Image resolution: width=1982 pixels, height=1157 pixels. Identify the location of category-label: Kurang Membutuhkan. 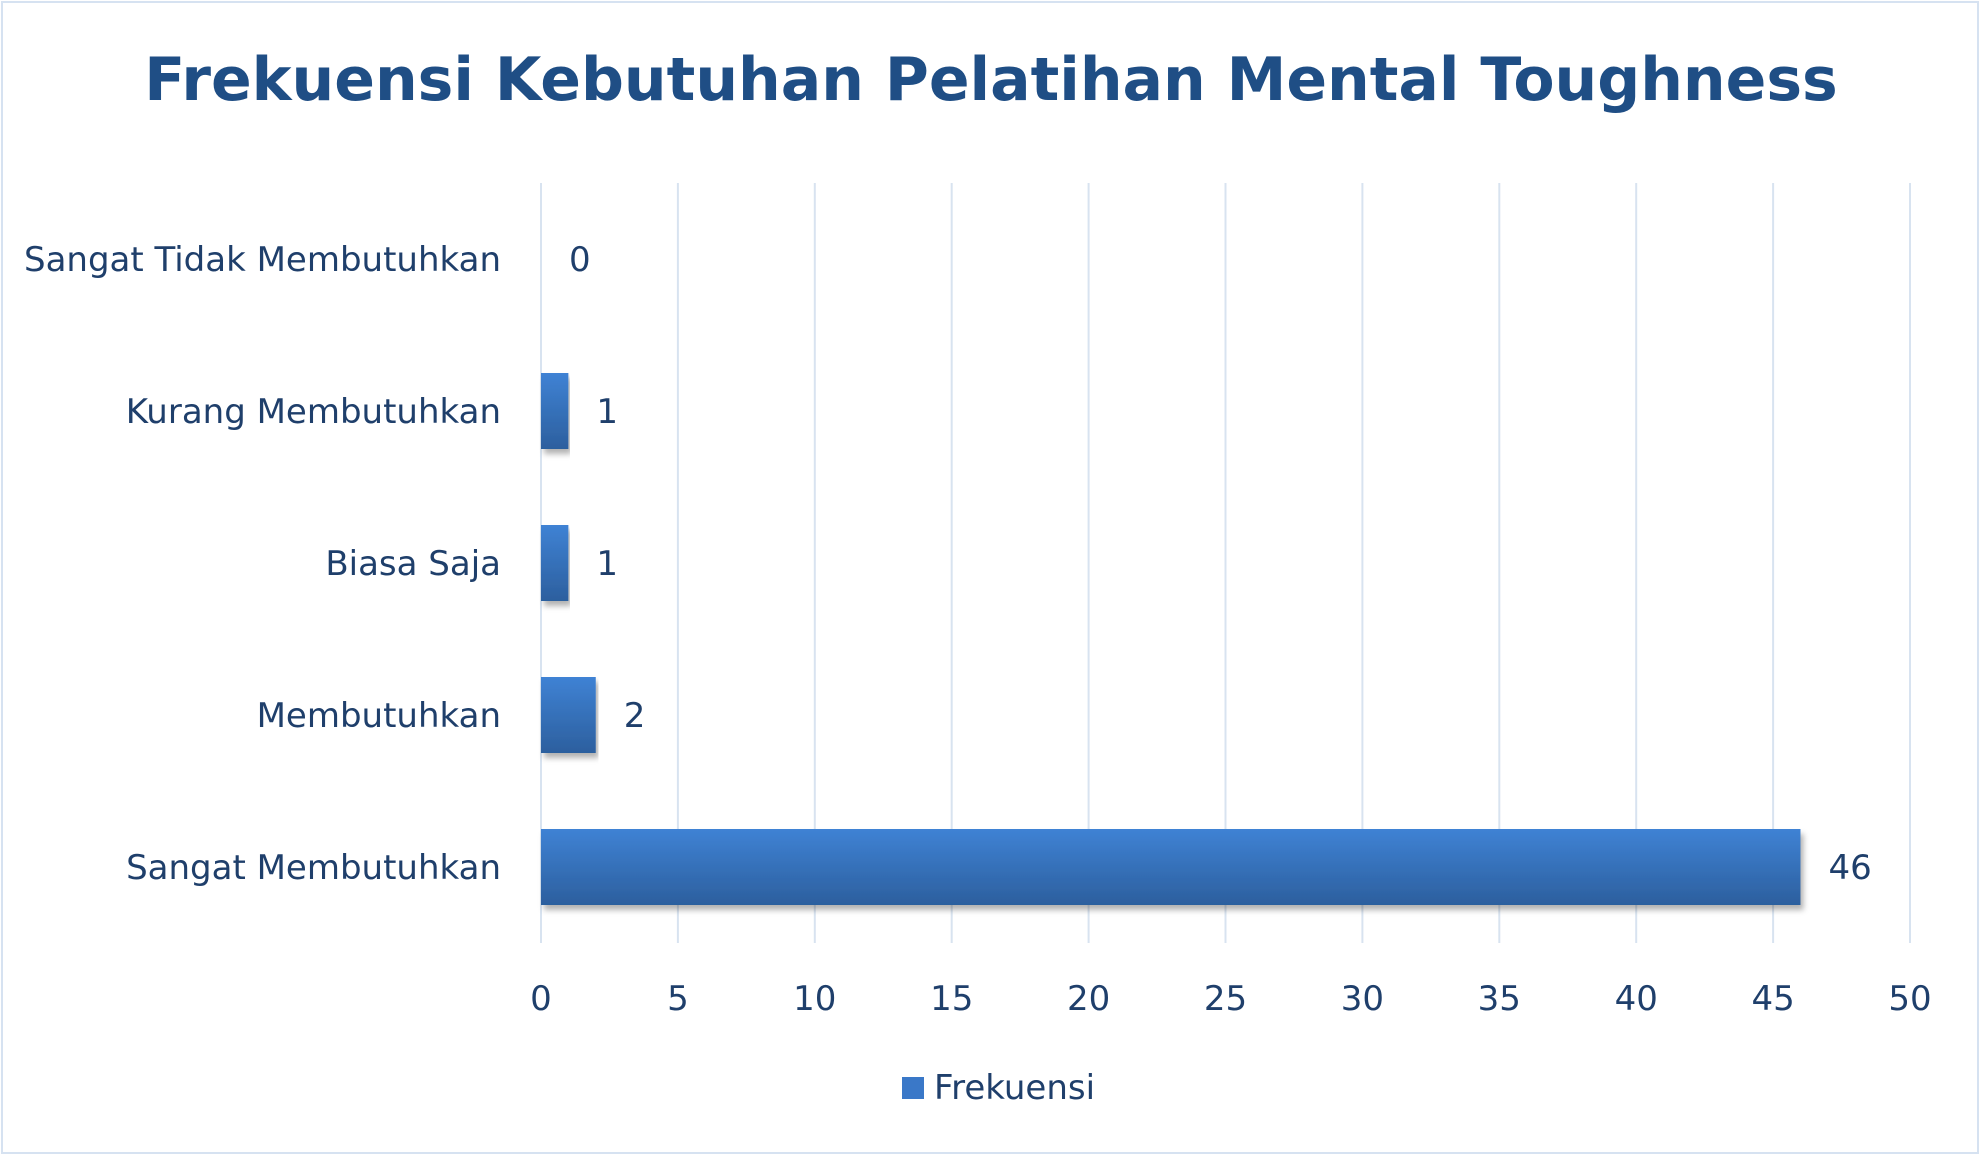
(313, 412).